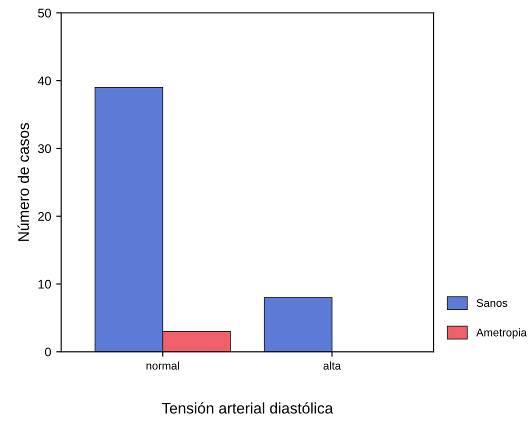 The width and height of the screenshot is (532, 429). What do you see at coordinates (44, 216) in the screenshot?
I see `y-tick-label: 20` at bounding box center [44, 216].